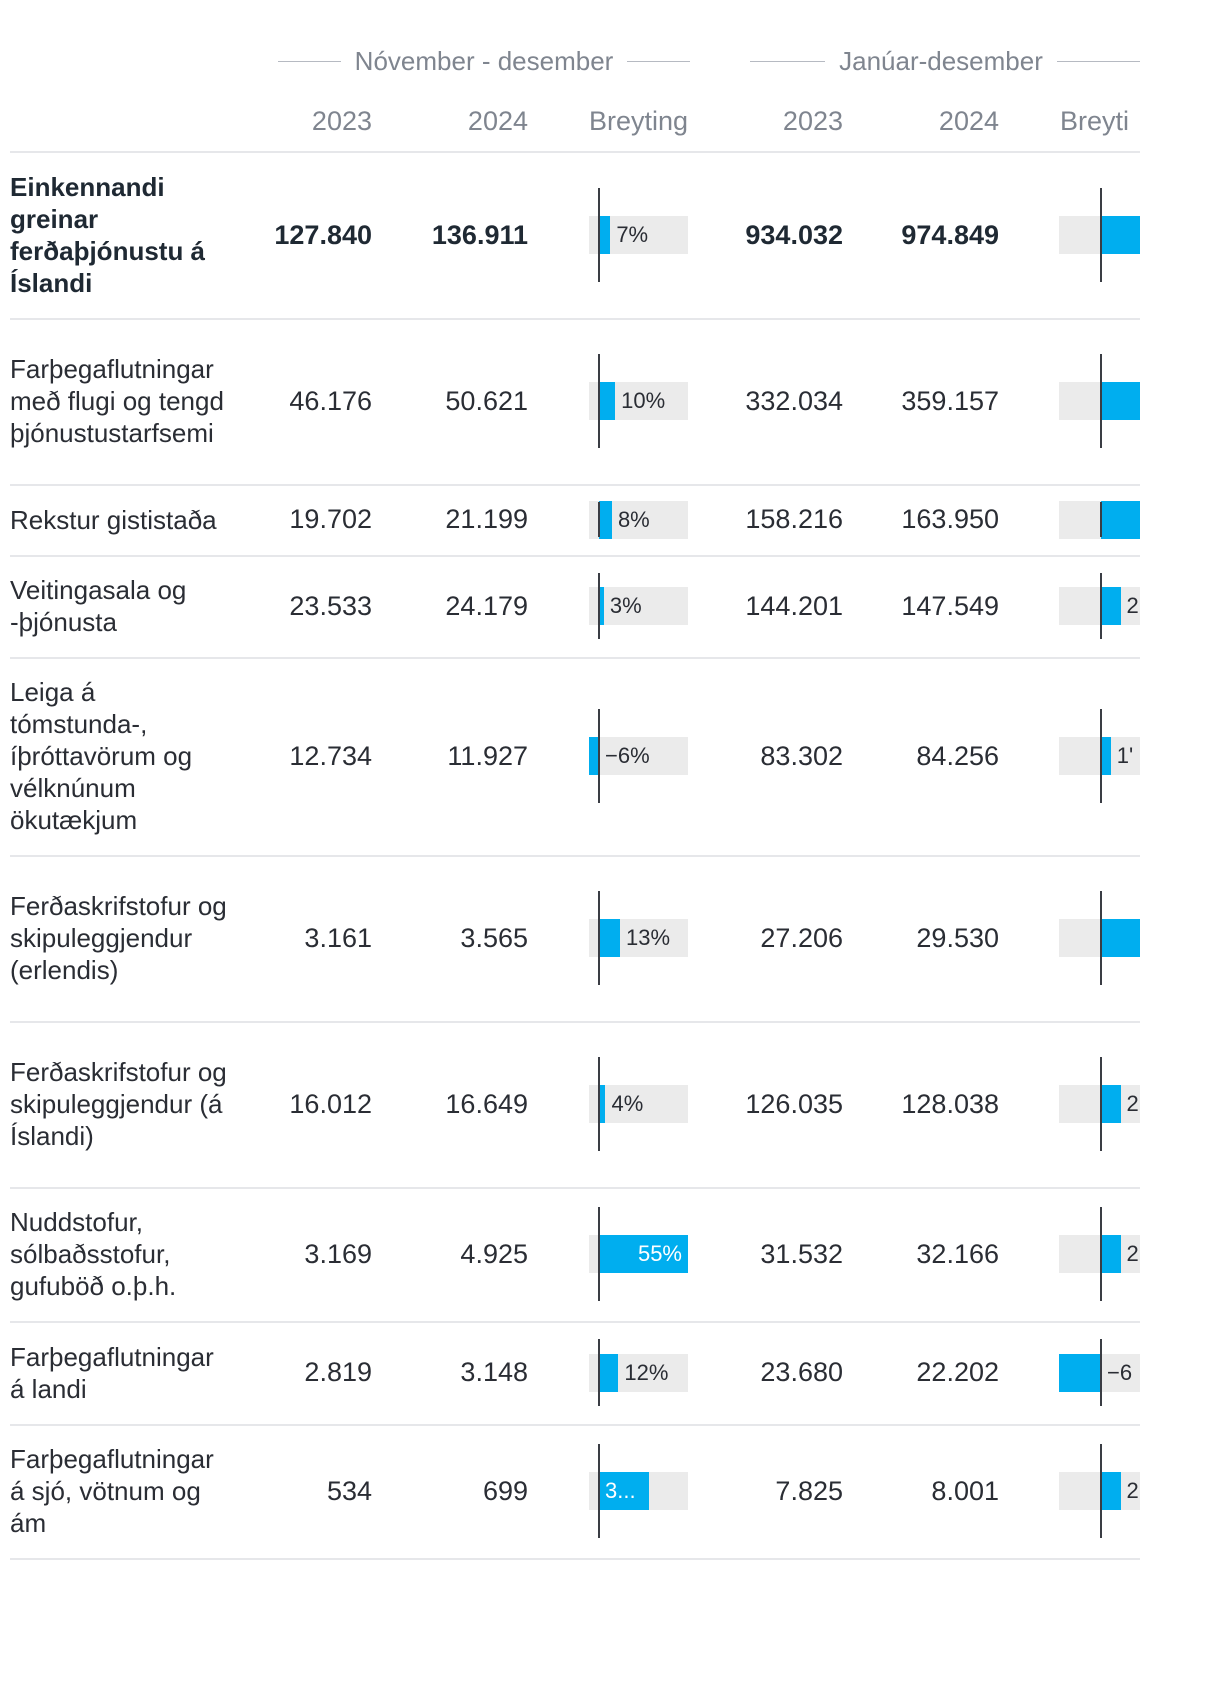 Image resolution: width=1220 pixels, height=1682 pixels. Describe the element at coordinates (479, 234) in the screenshot. I see `value-nd-2024: 136.911` at that location.